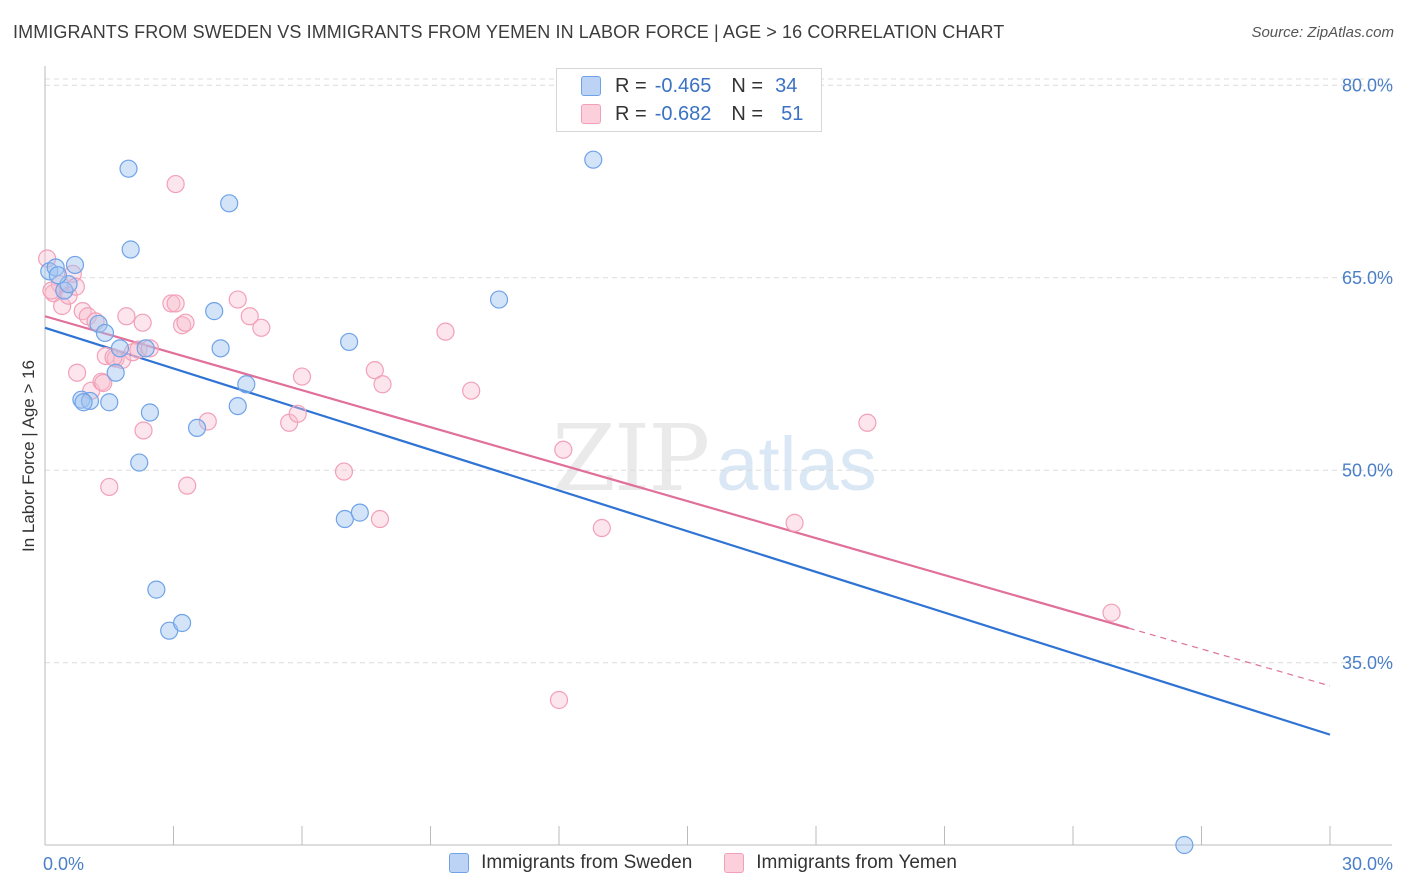 This screenshot has height=892, width=1406. Describe the element at coordinates (792, 113) in the screenshot. I see `n-value: 51` at that location.